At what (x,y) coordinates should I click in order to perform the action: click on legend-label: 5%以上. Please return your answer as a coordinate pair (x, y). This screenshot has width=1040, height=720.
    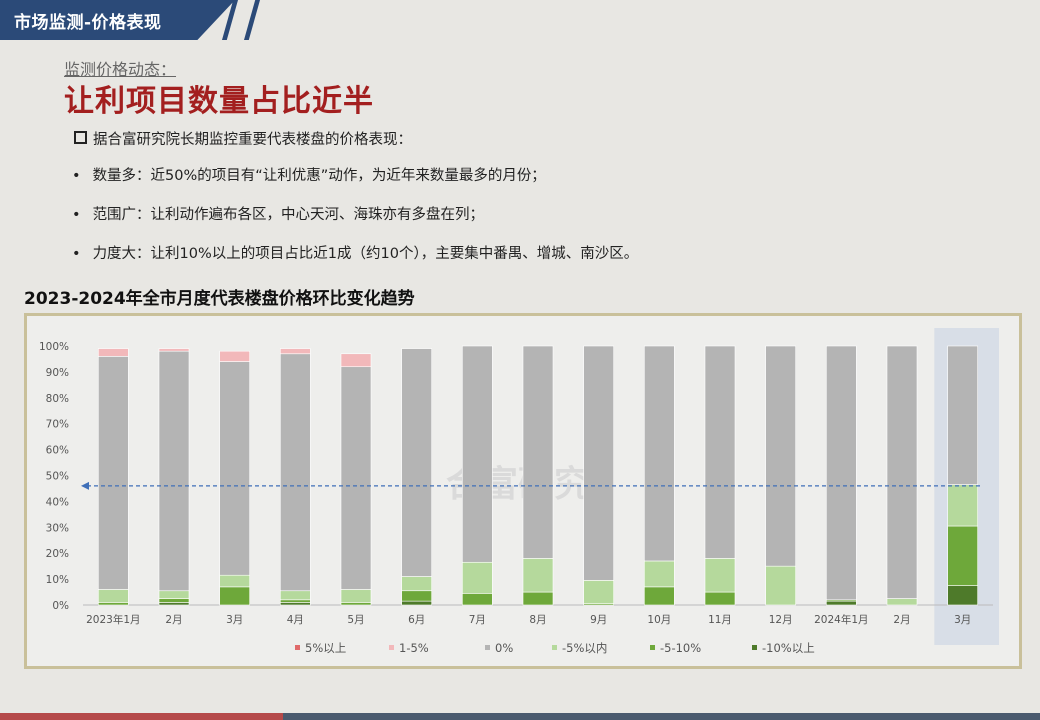
    Looking at the image, I should click on (325, 648).